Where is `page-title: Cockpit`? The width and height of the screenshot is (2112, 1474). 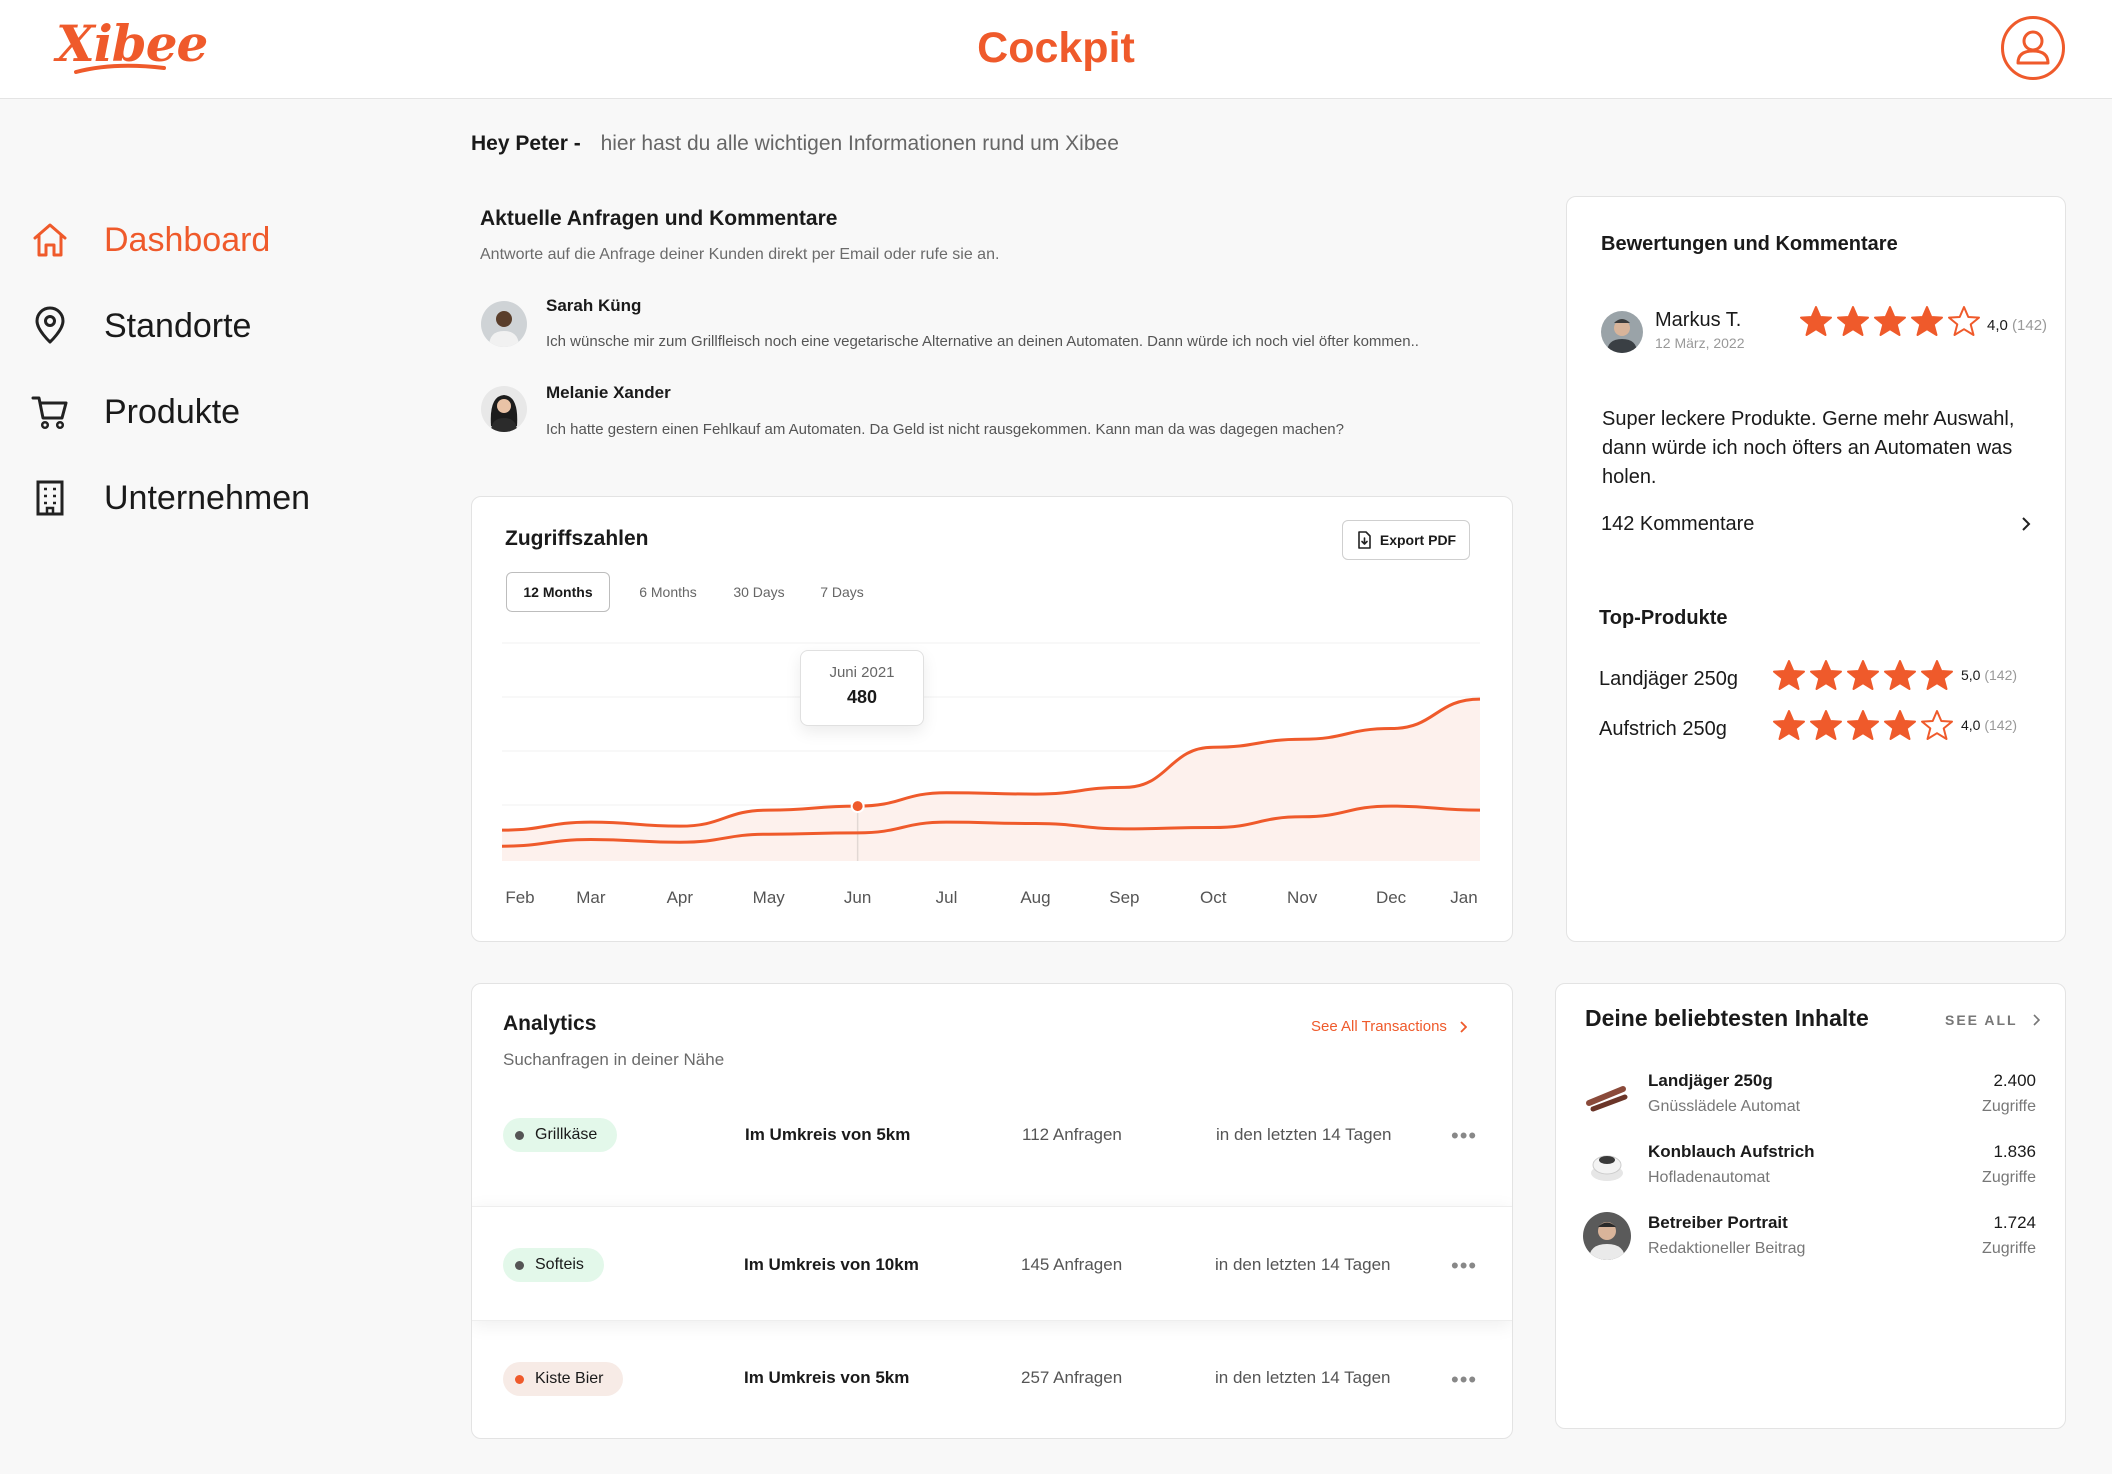
page-title: Cockpit is located at coordinates (1056, 48).